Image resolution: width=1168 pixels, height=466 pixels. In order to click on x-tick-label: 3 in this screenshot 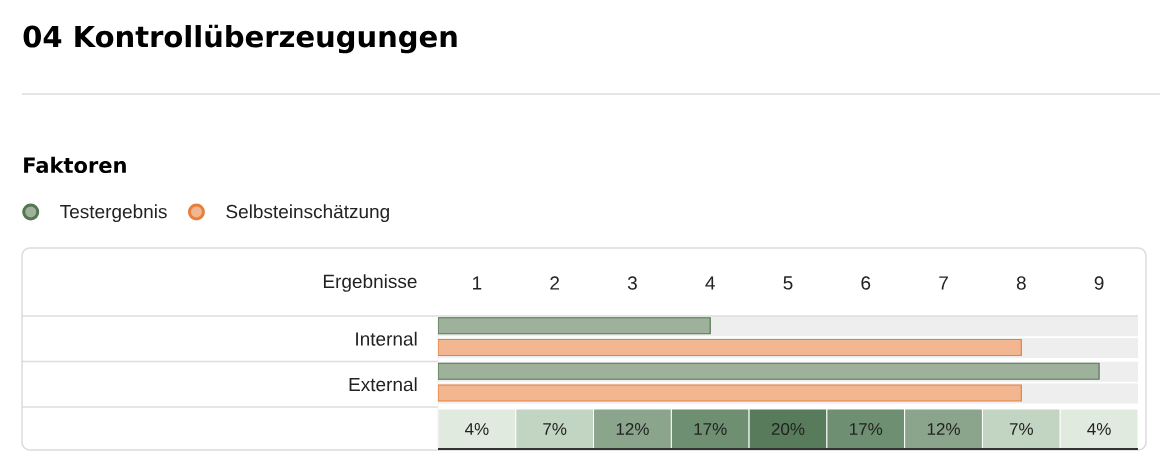, I will do `click(632, 283)`.